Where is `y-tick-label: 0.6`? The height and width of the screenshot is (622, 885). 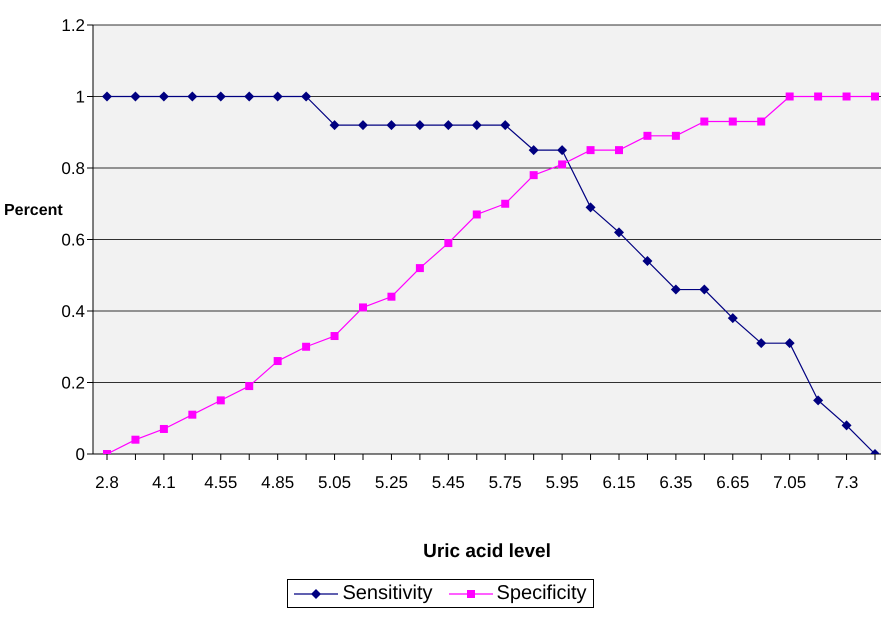
y-tick-label: 0.6 is located at coordinates (73, 240).